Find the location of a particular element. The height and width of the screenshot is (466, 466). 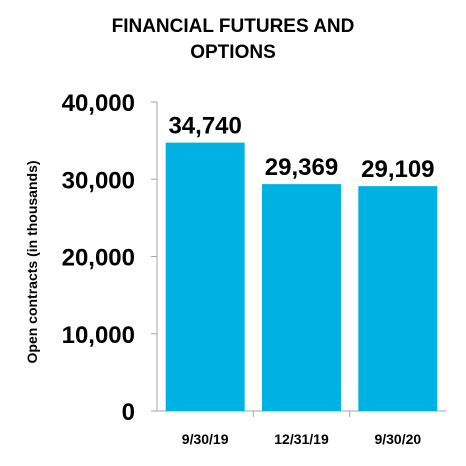

y-tick-label: 20,000 is located at coordinates (98, 258).